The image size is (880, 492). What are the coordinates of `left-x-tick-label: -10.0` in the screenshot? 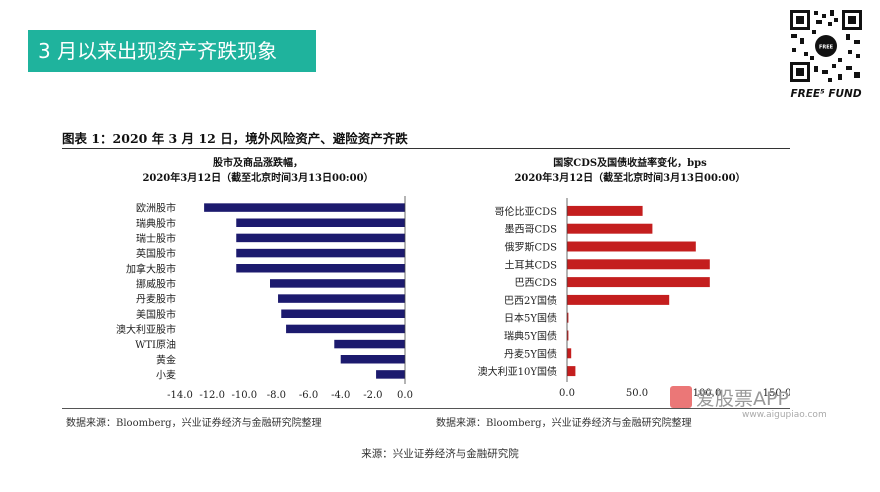 It's located at (244, 395).